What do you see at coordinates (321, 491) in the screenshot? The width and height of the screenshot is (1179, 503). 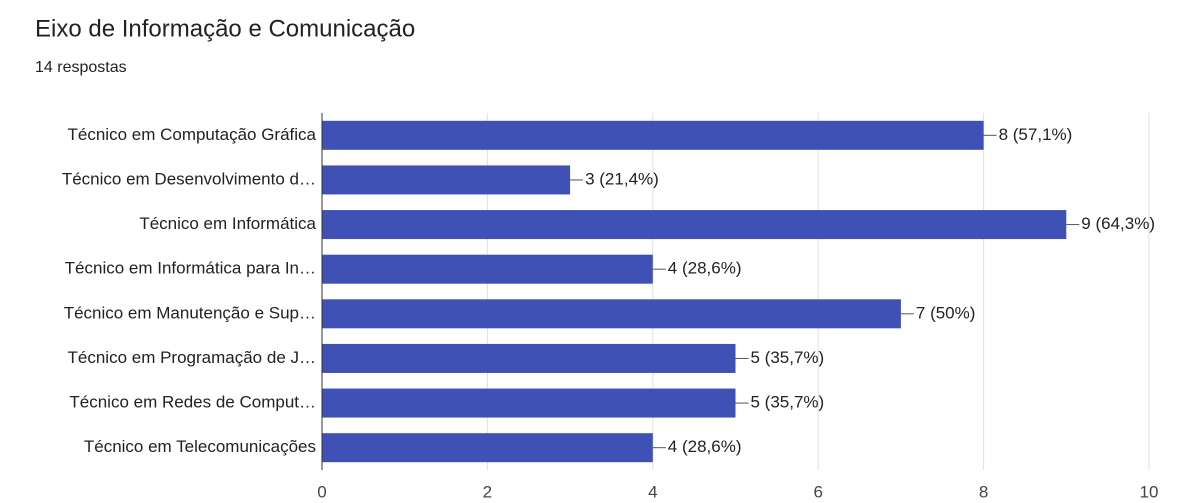 I see `x-tick-label: 0` at bounding box center [321, 491].